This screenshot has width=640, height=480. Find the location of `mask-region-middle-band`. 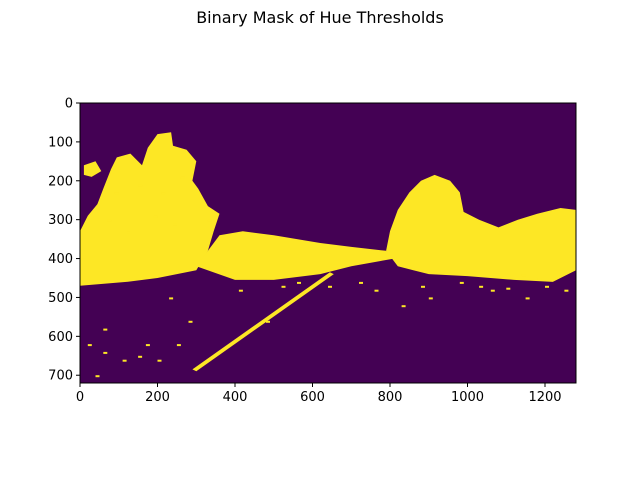

mask-region-middle-band is located at coordinates (295, 255).